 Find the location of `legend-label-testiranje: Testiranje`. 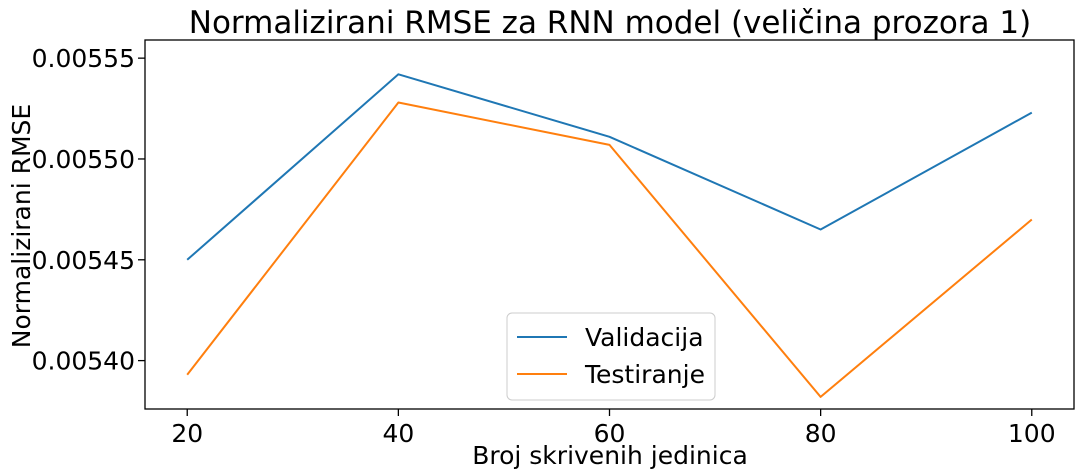

legend-label-testiranje: Testiranje is located at coordinates (644, 374).